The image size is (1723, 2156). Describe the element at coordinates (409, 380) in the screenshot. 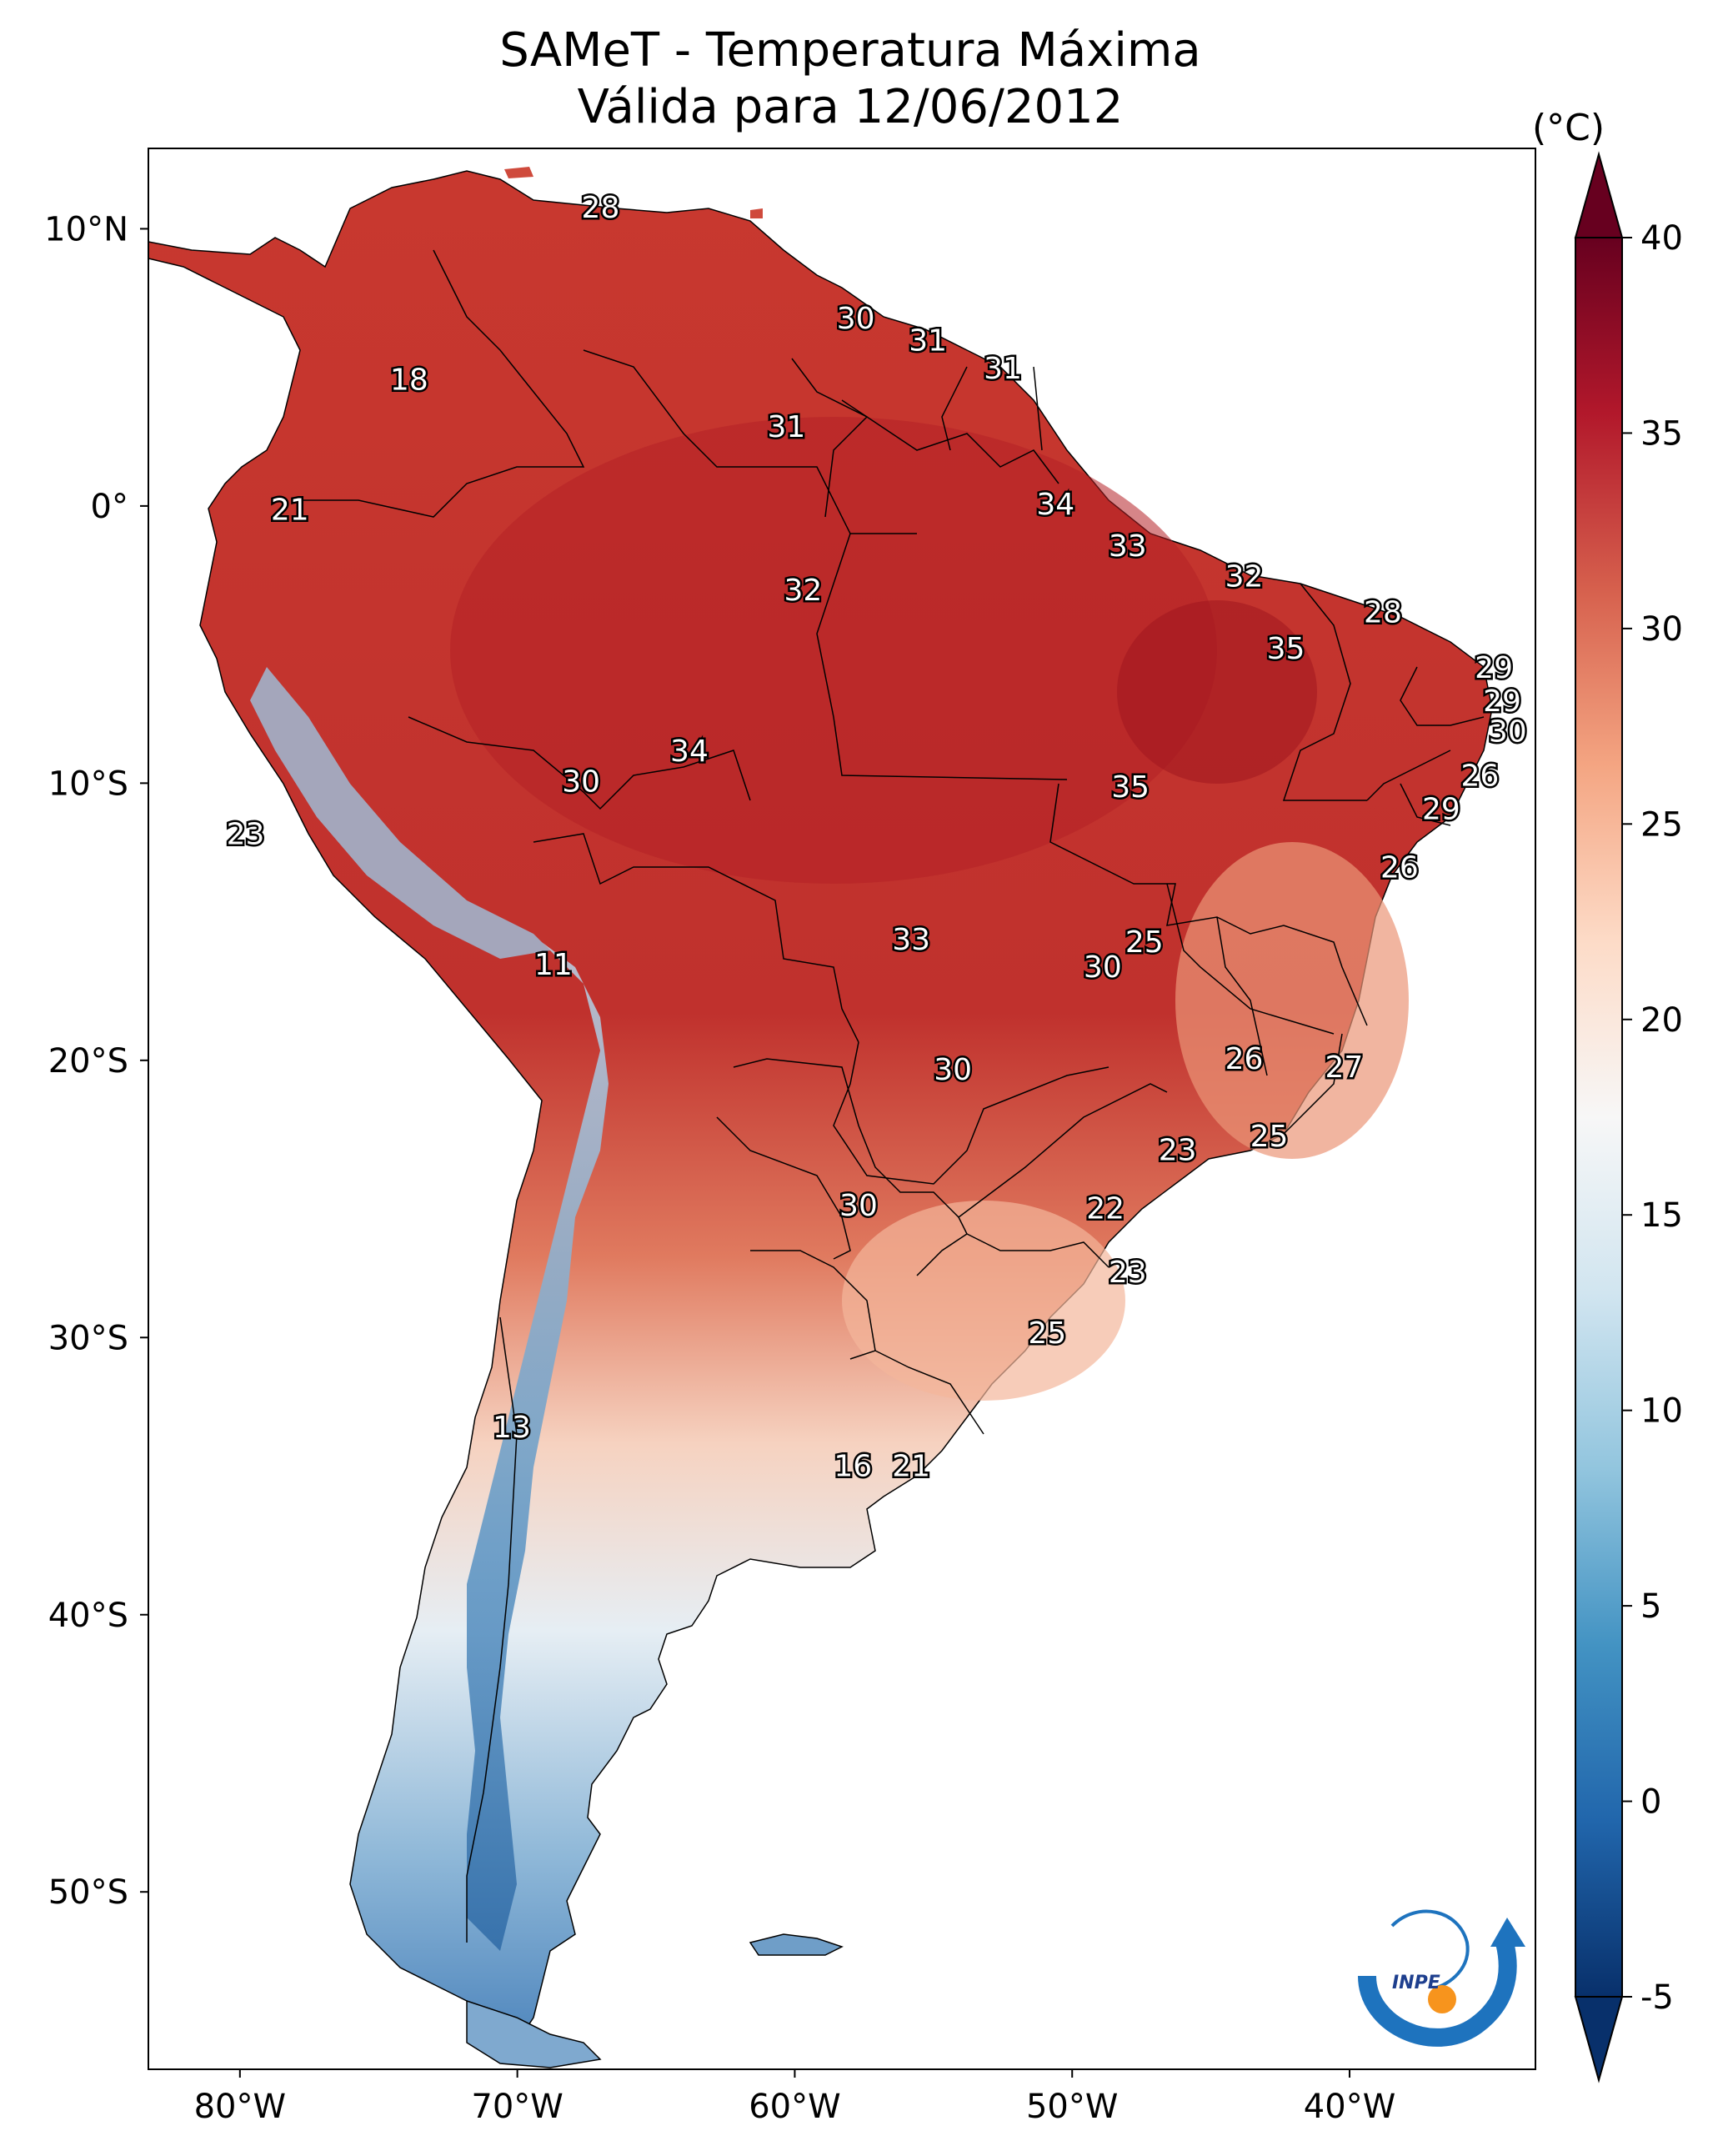

I see `temperature-label: 18` at that location.